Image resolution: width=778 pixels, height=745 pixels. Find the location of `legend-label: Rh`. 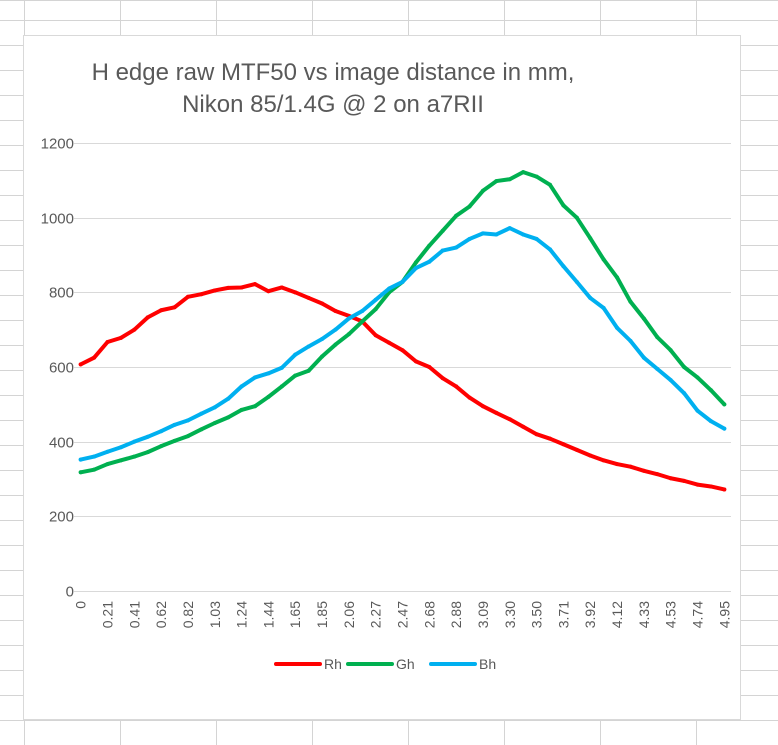

legend-label: Rh is located at coordinates (333, 664).